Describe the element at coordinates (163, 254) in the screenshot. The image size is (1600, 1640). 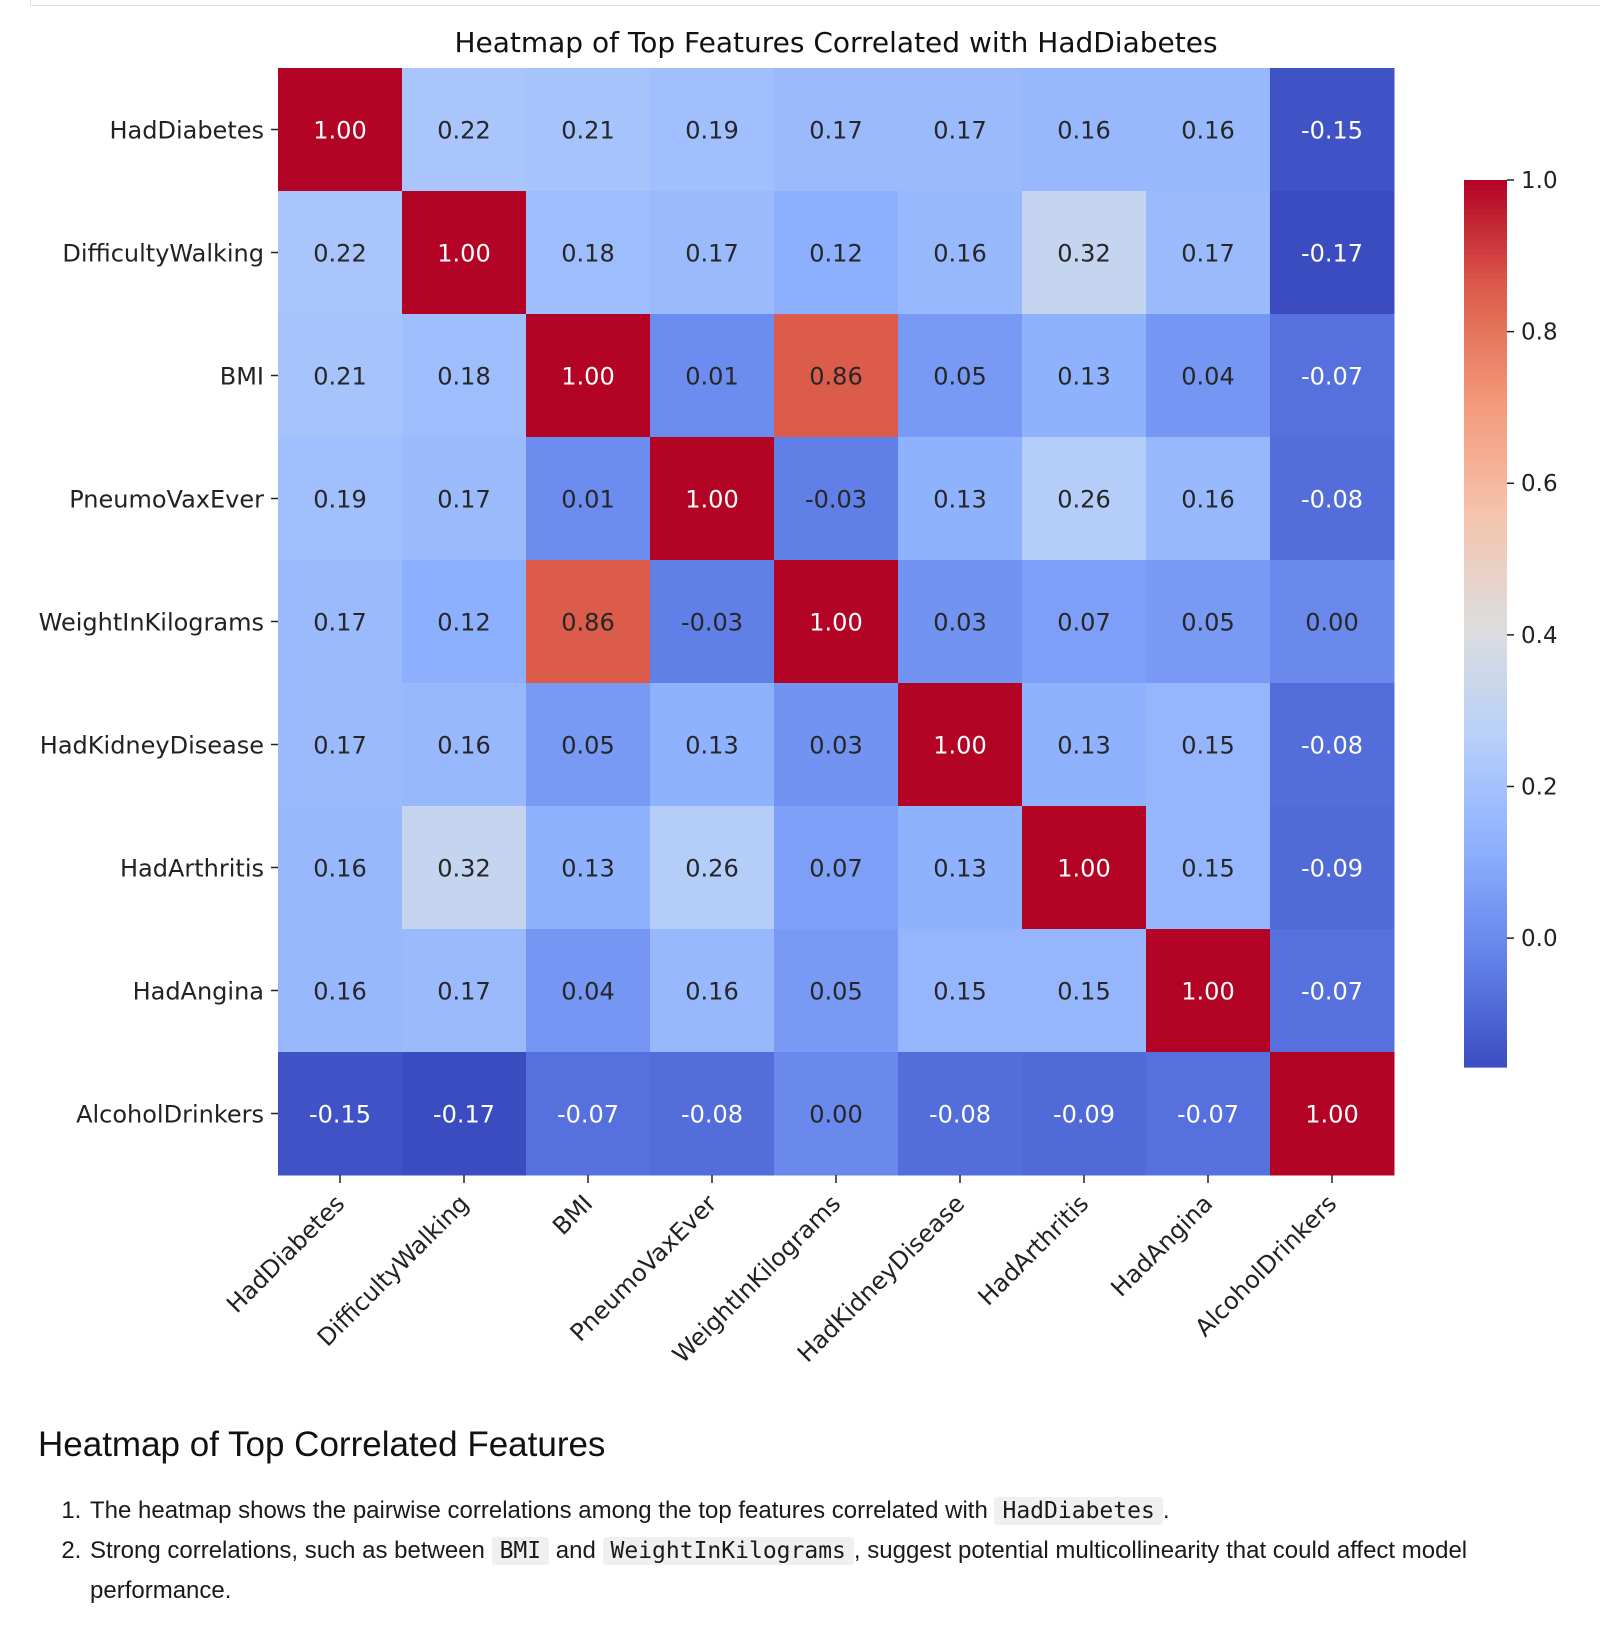
I see `y-axis-tick-label: DifficultyWalking` at that location.